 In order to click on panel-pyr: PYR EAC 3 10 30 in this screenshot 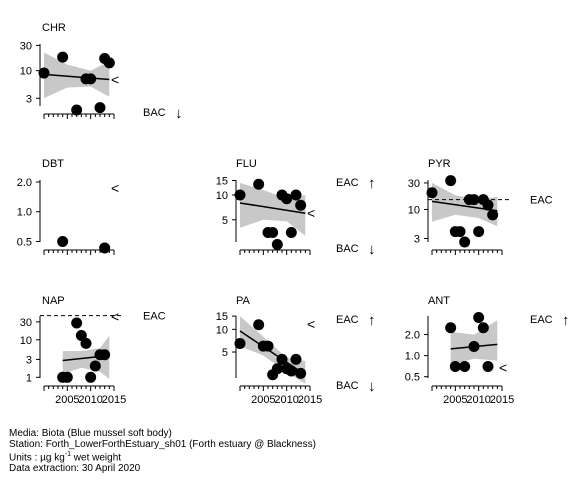, I will do `click(480, 206)`.